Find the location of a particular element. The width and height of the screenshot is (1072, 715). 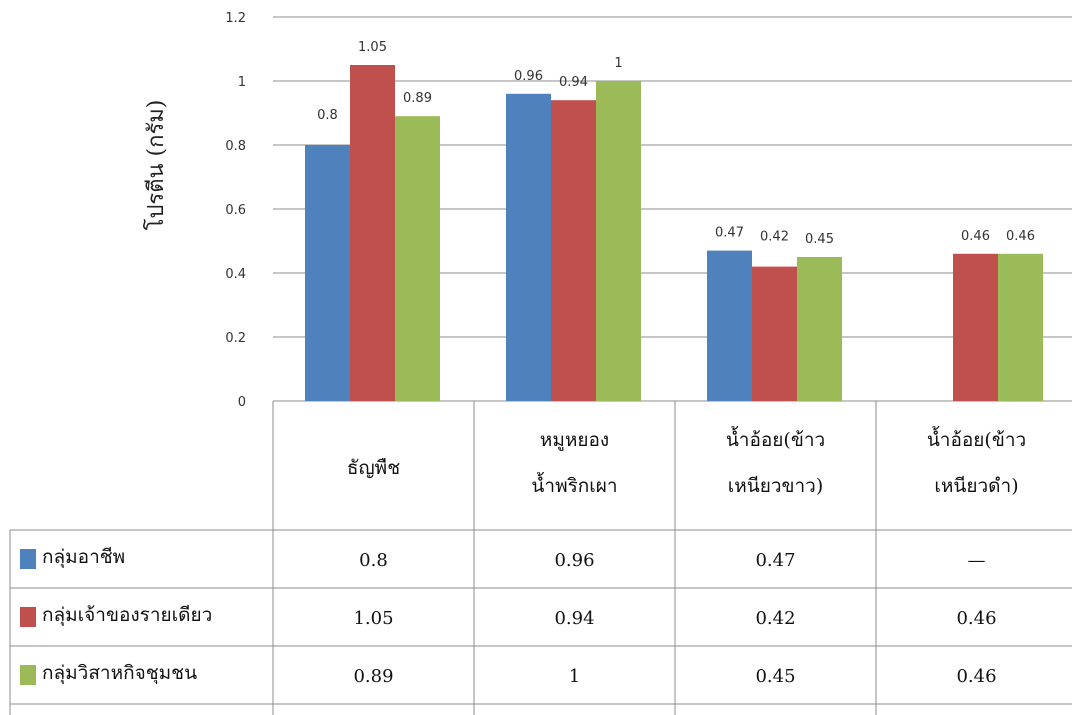

data-label: 0.45 is located at coordinates (819, 239).